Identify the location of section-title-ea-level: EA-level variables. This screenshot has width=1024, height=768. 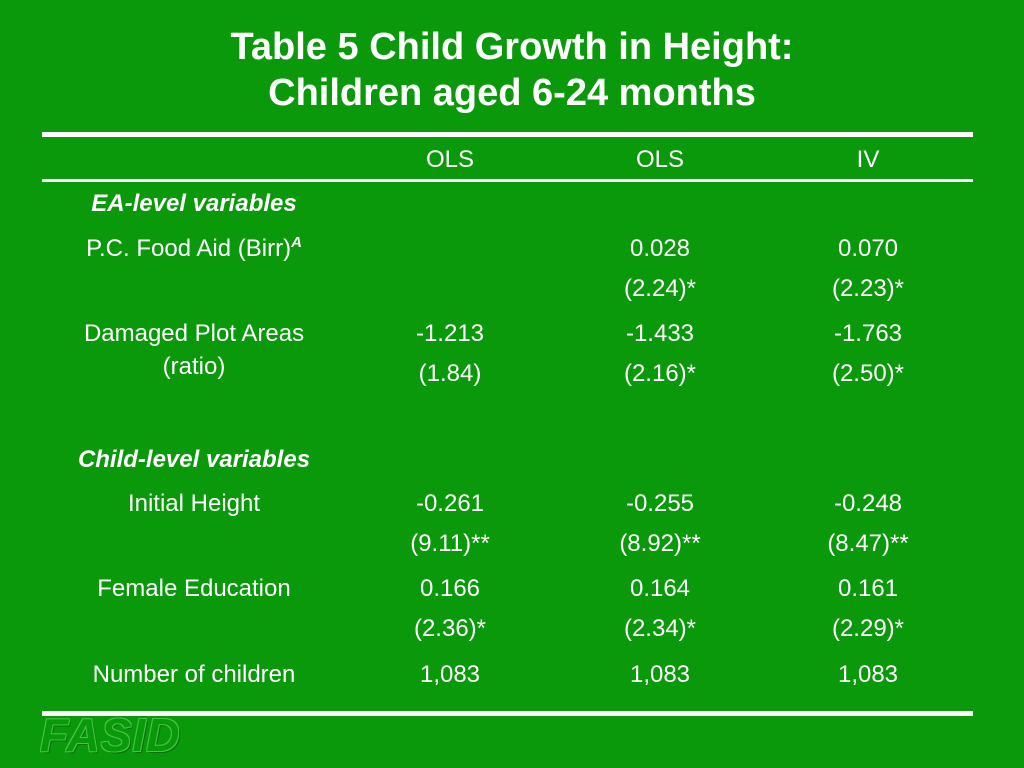
(194, 203).